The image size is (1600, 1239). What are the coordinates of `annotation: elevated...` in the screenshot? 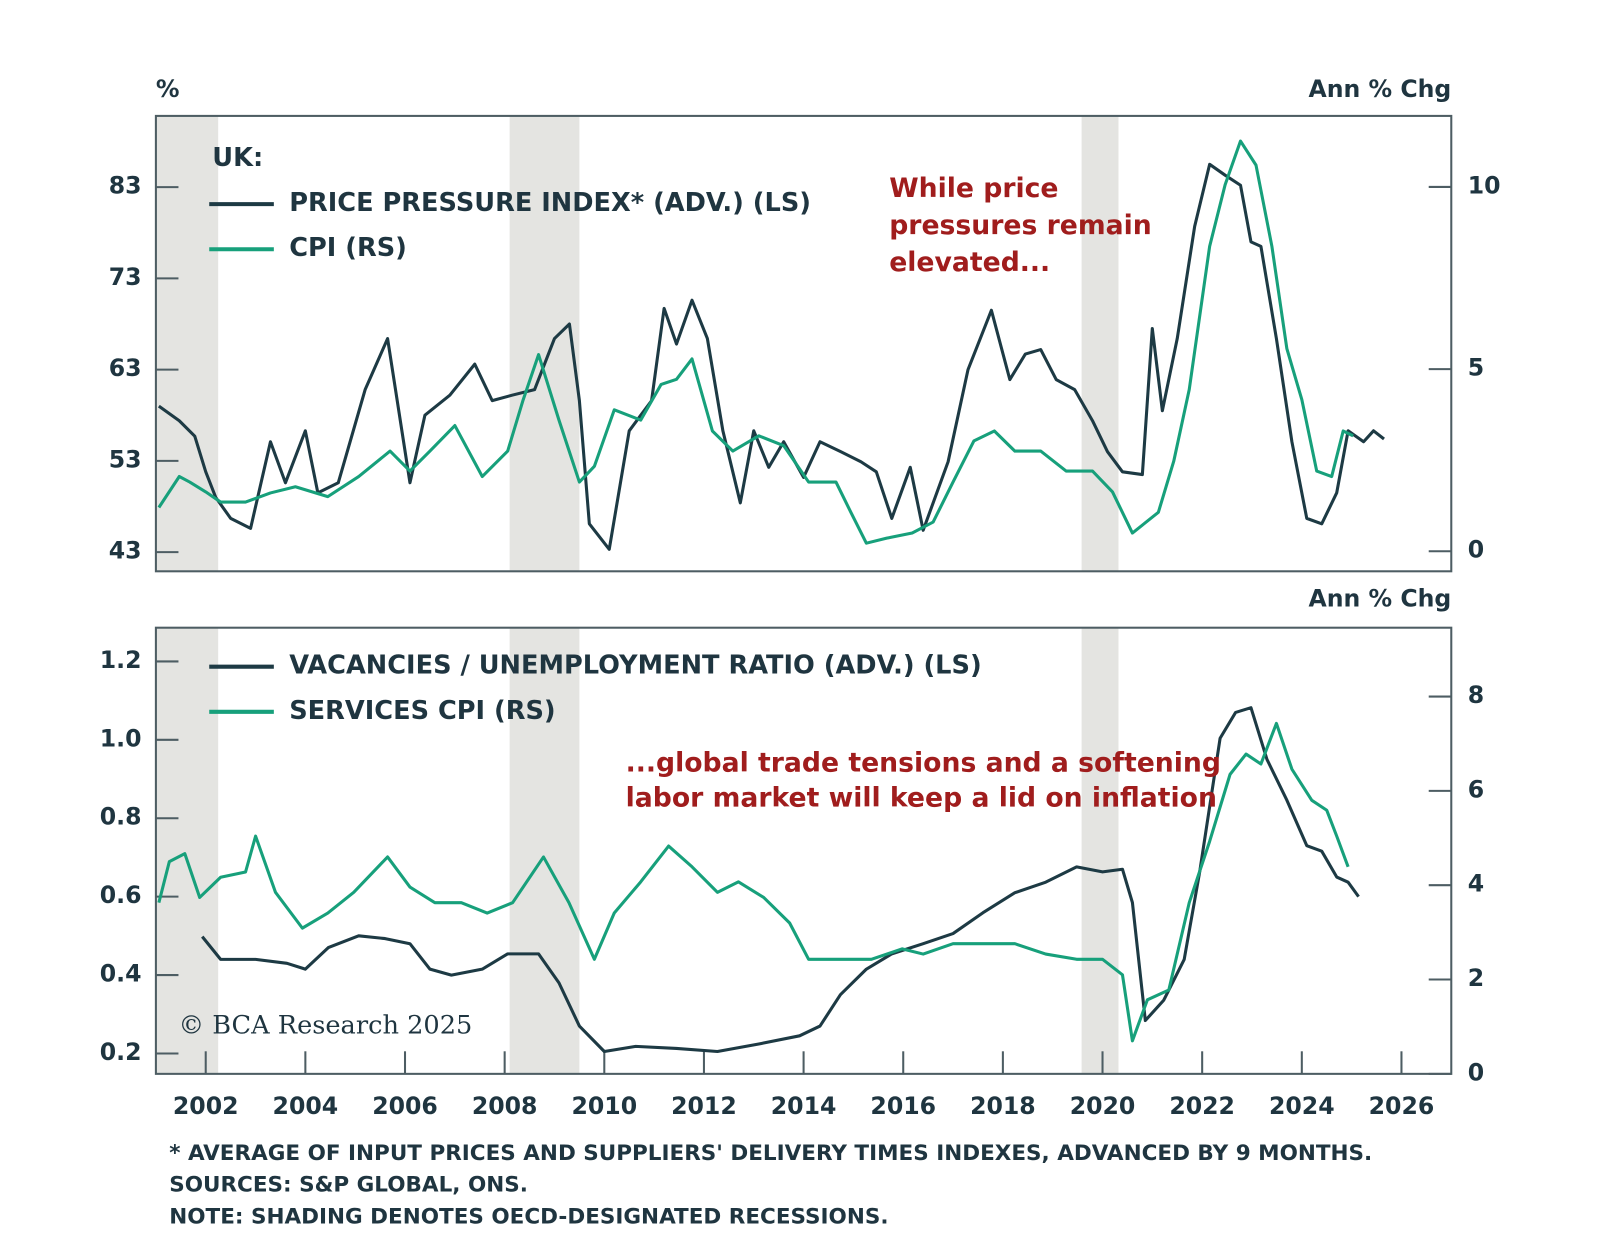 It's located at (969, 262).